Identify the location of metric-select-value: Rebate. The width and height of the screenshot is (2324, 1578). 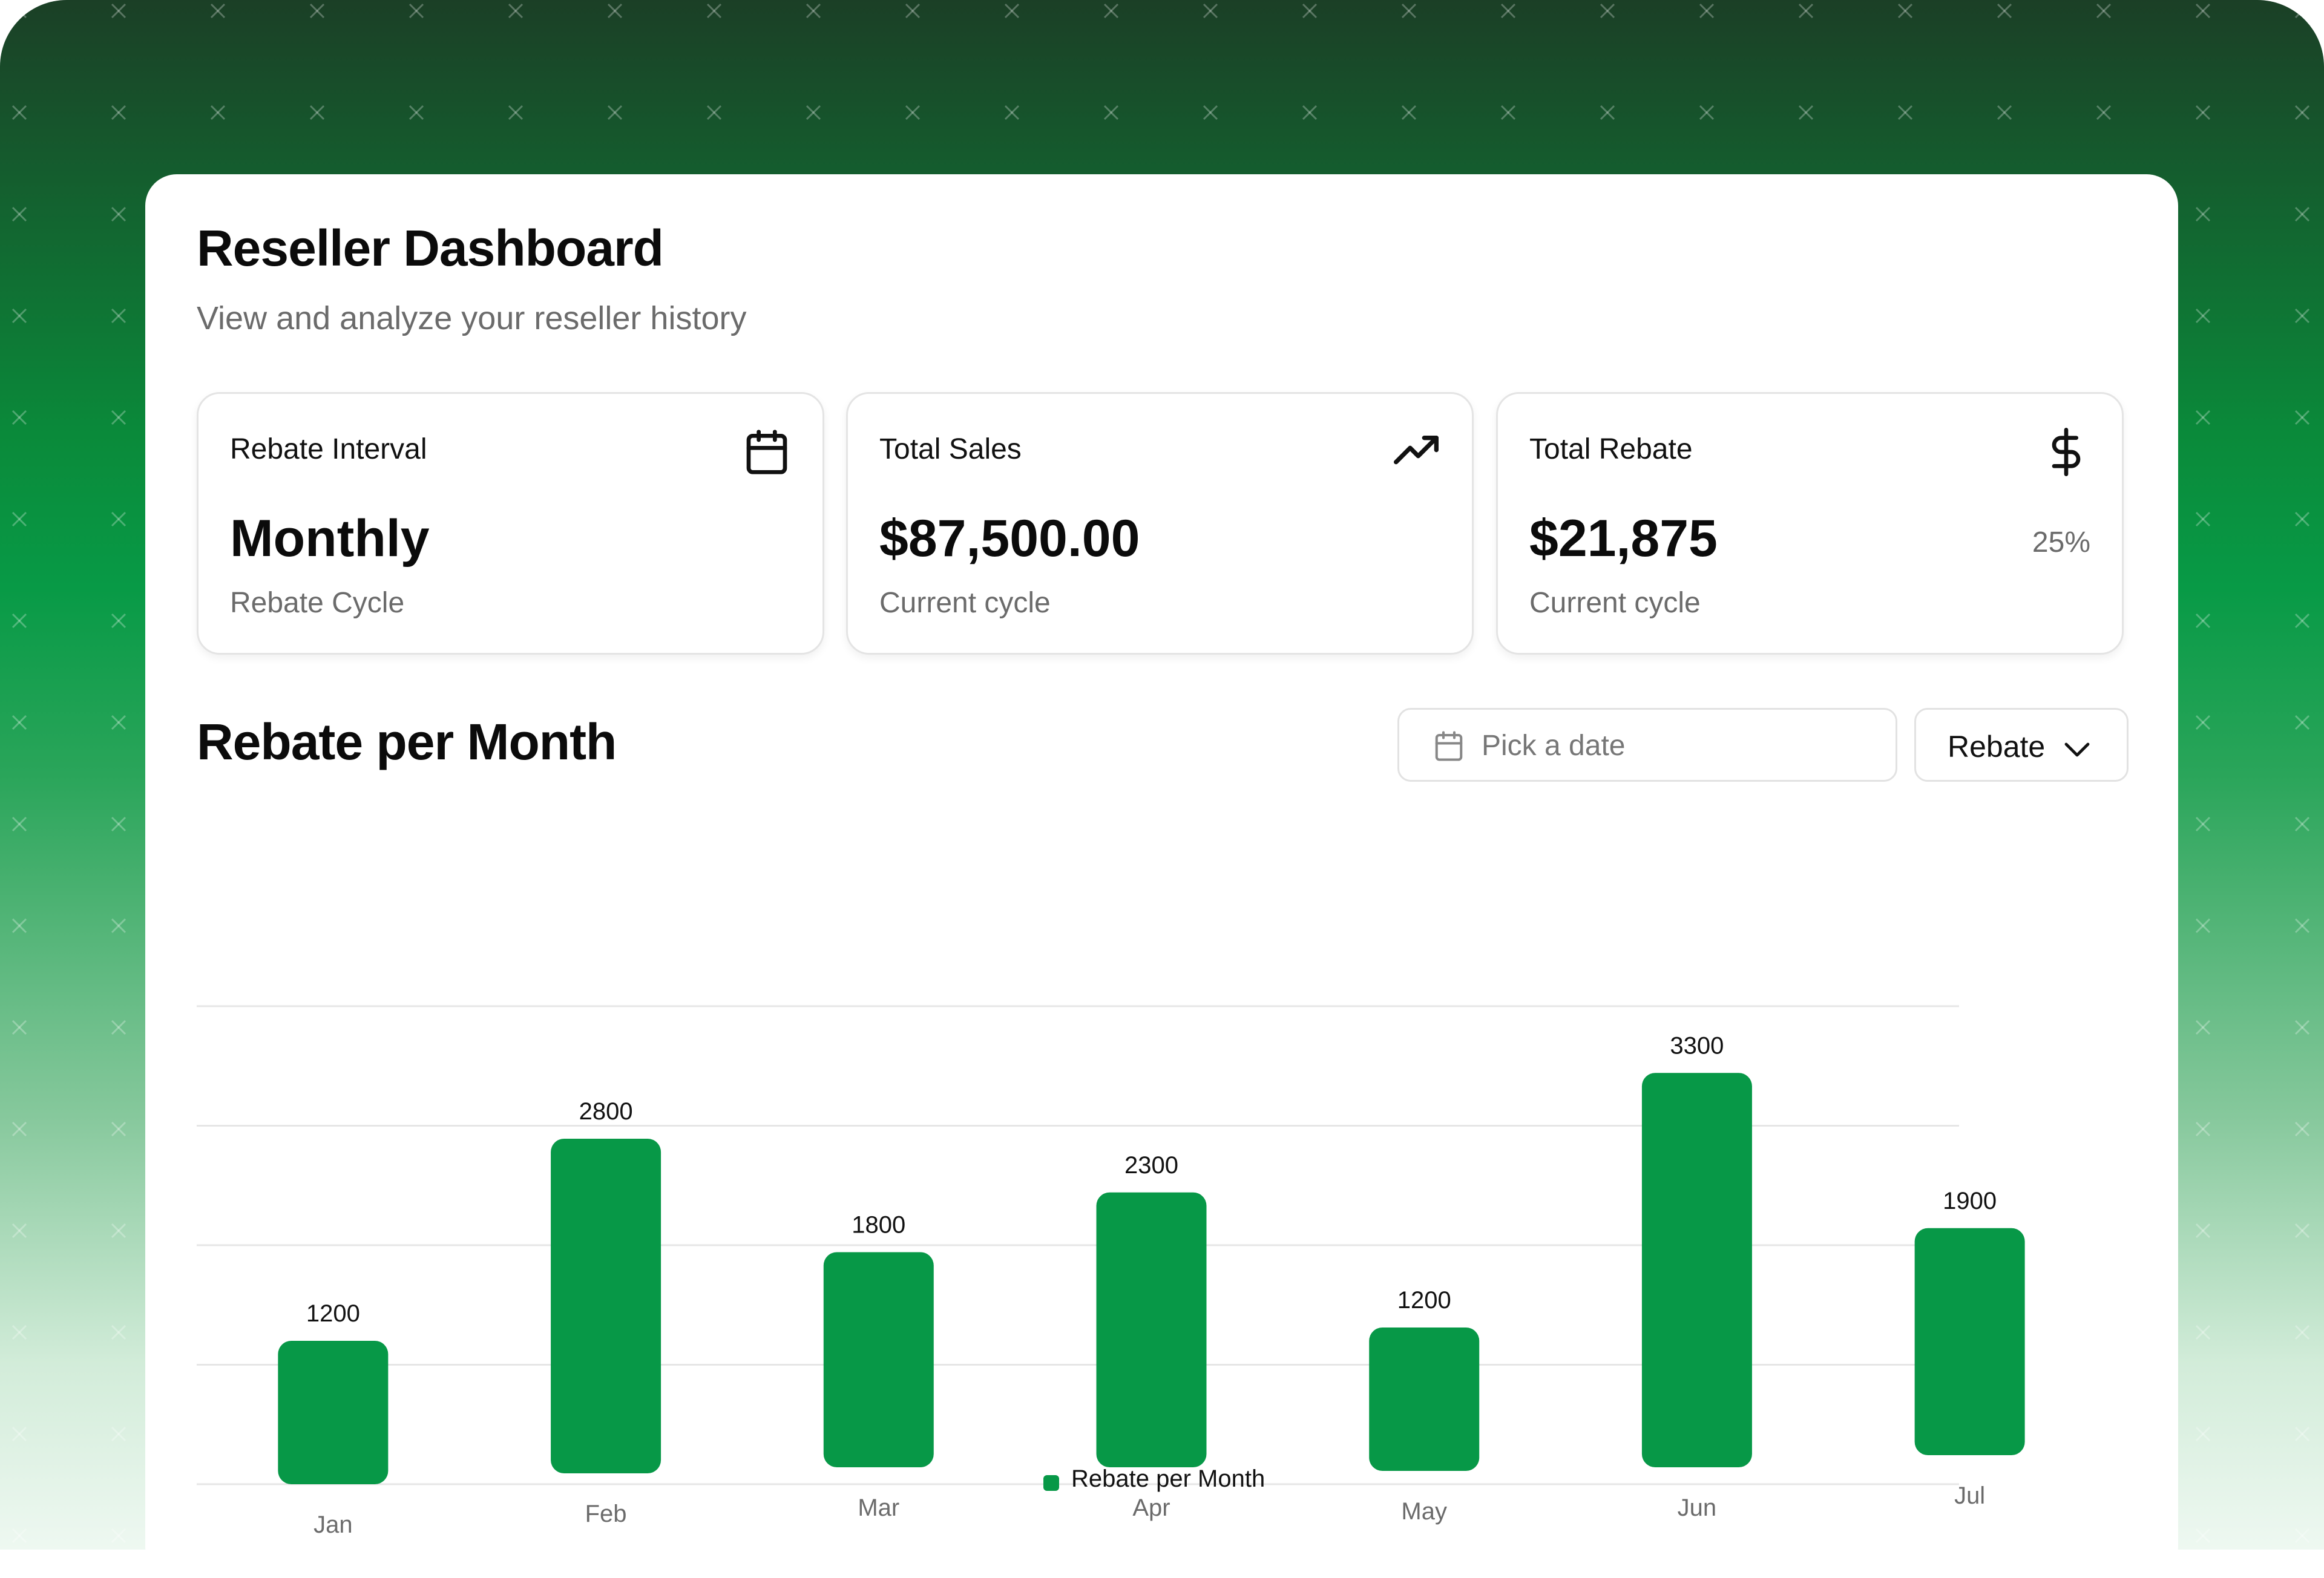
(1997, 747).